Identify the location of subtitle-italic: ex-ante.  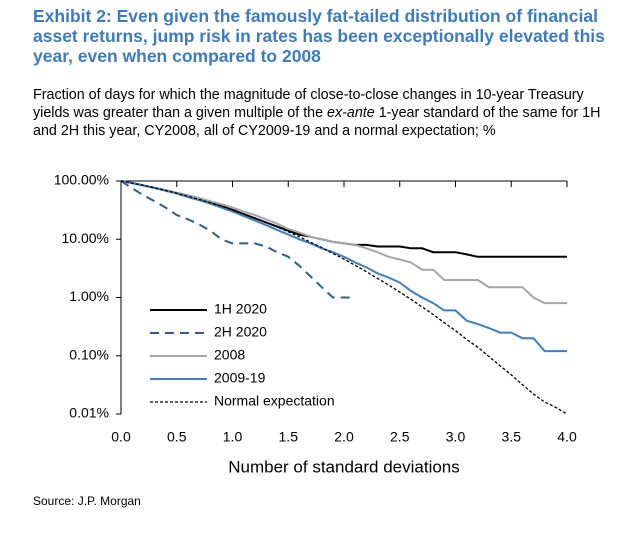
(351, 113).